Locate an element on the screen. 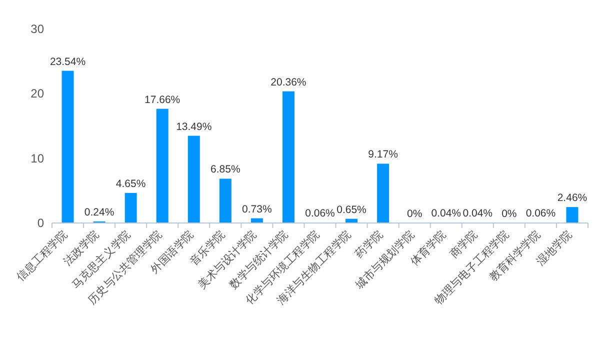 The height and width of the screenshot is (340, 600). data-label: 13.49% is located at coordinates (194, 126).